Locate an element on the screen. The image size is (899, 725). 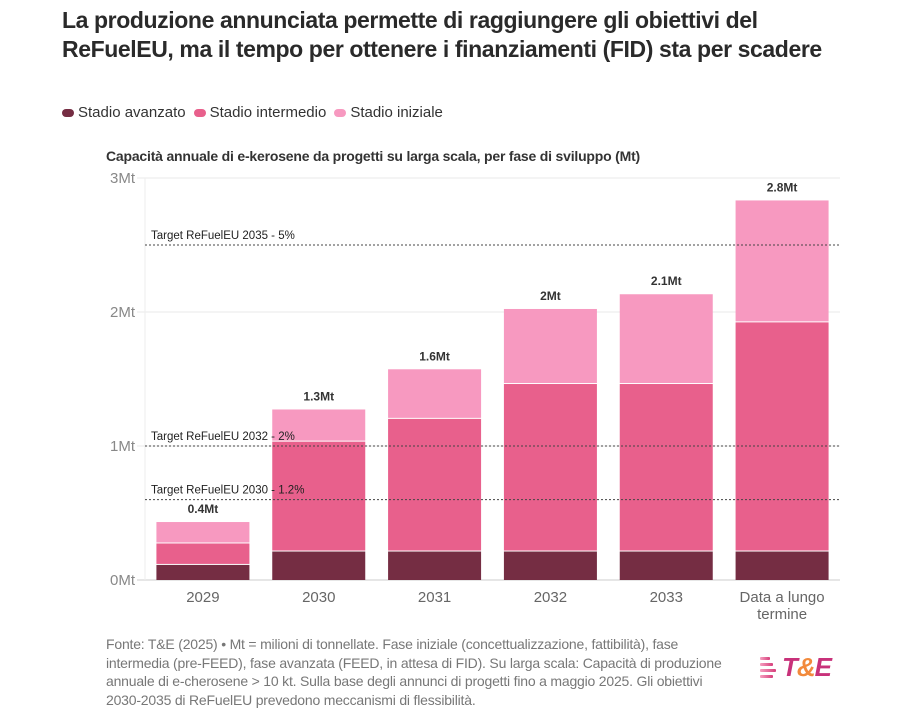
y-tick-label: 3Mt is located at coordinates (123, 178).